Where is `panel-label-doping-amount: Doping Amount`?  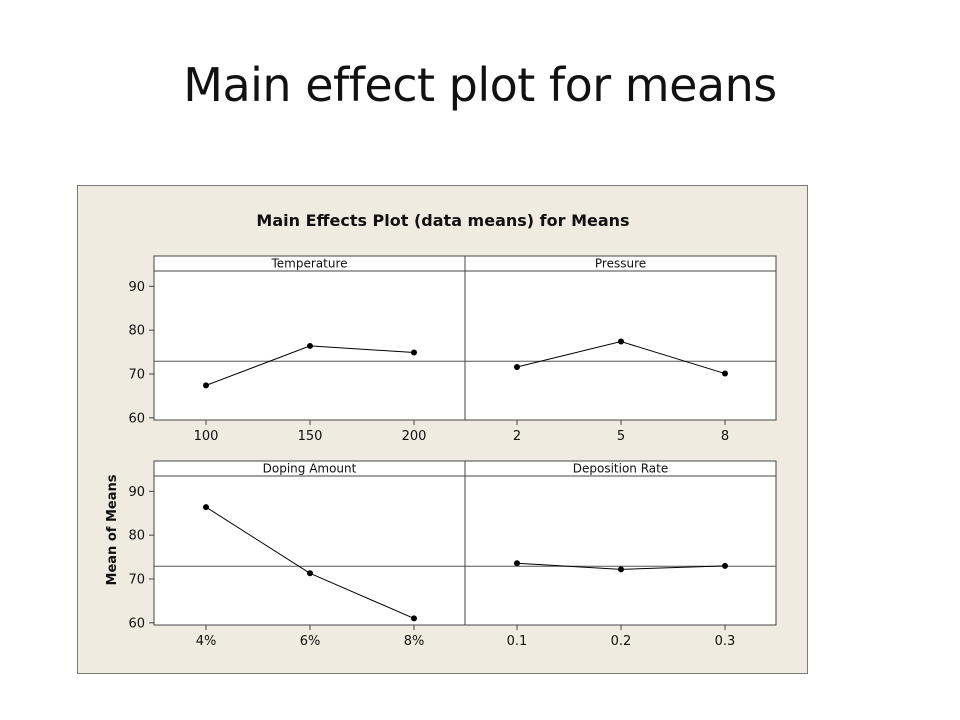
panel-label-doping-amount: Doping Amount is located at coordinates (310, 469).